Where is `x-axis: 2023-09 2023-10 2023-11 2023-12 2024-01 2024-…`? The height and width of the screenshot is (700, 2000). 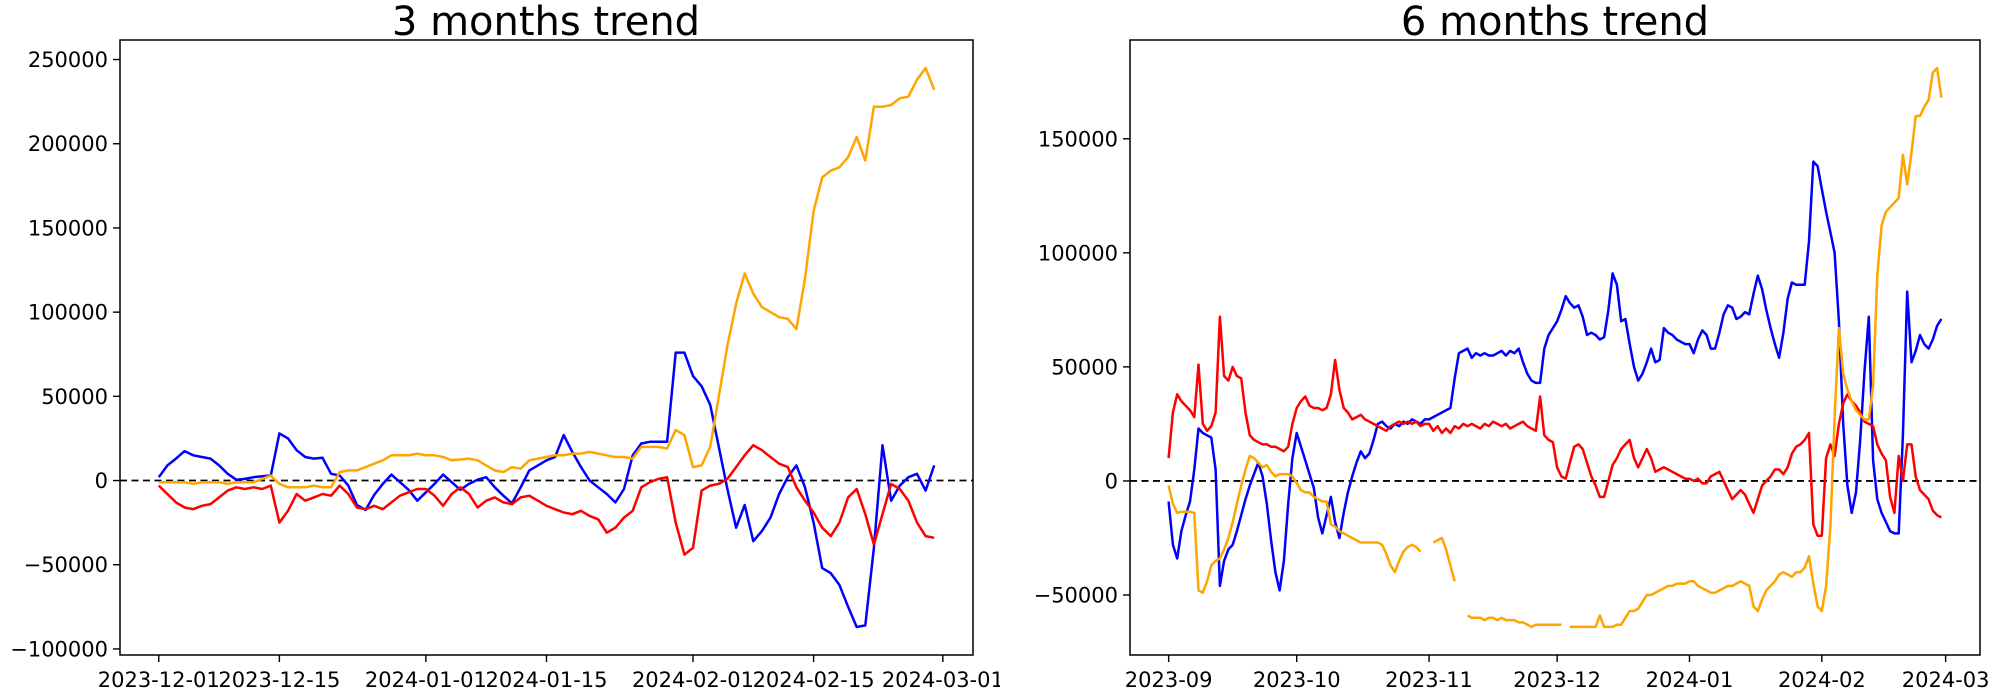
x-axis: 2023-09 2023-10 2023-11 2023-12 2024-01 2024-… is located at coordinates (1557, 673).